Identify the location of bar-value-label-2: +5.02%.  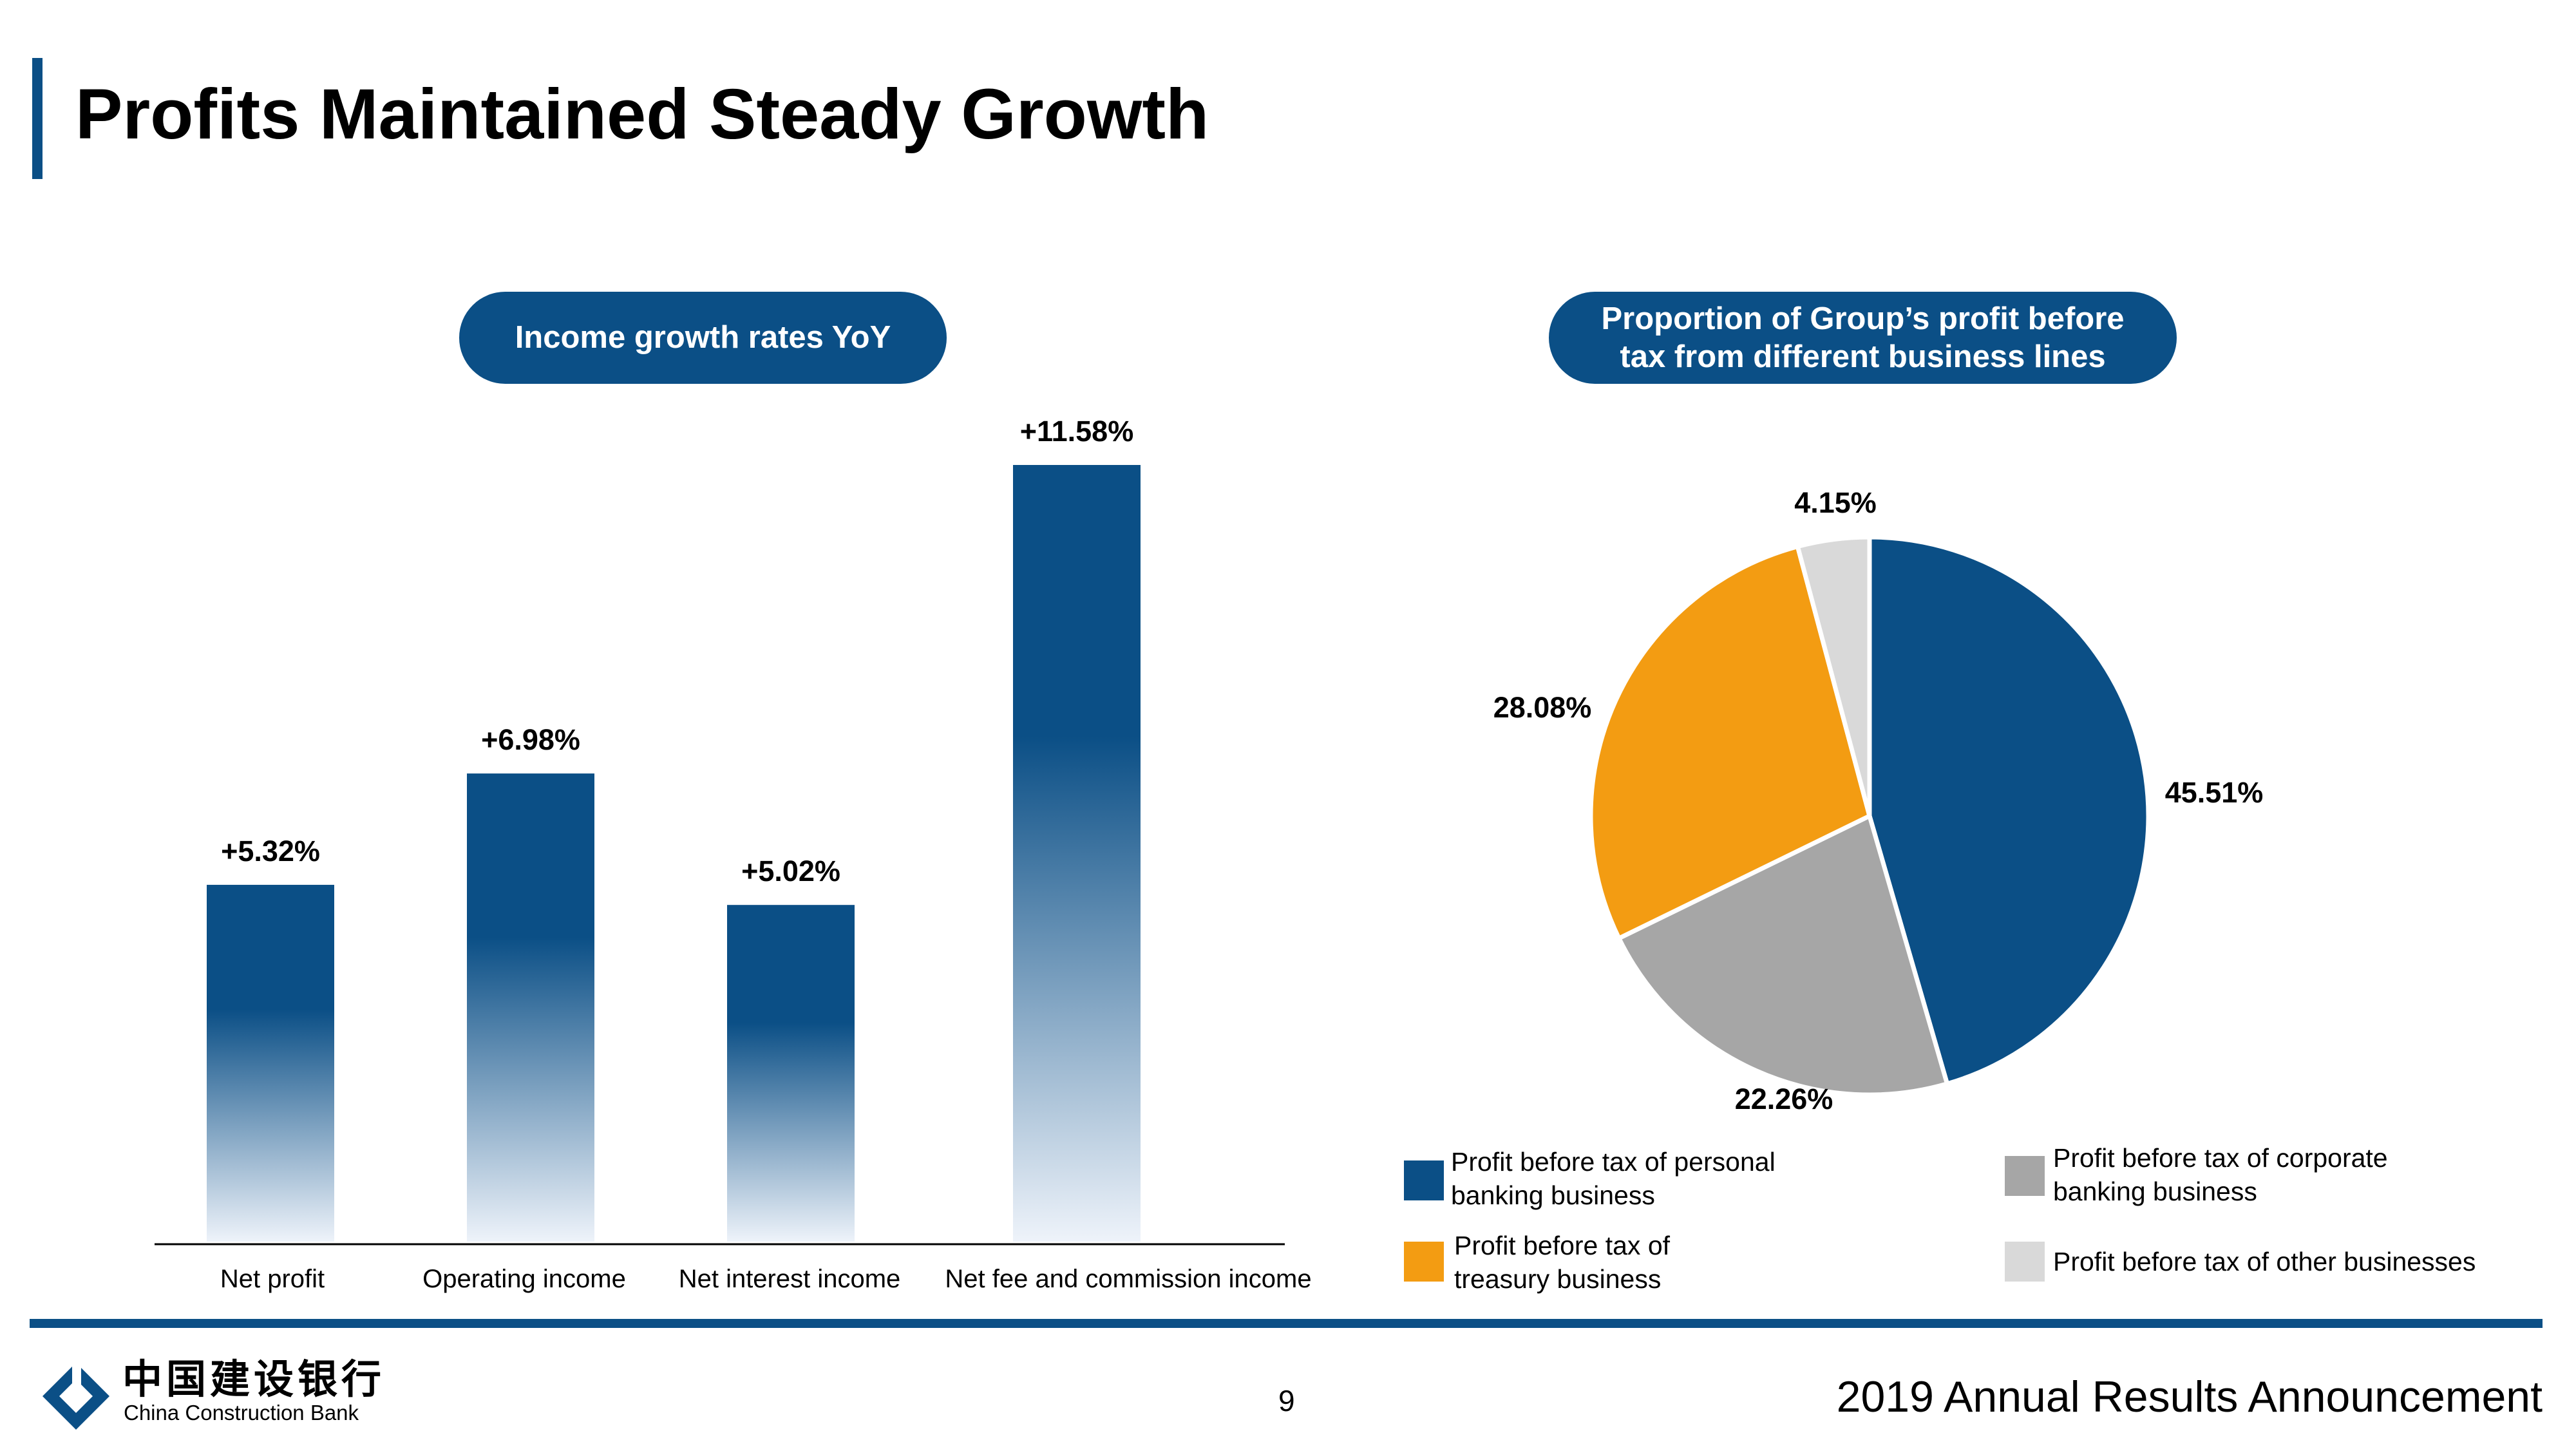
(790, 871).